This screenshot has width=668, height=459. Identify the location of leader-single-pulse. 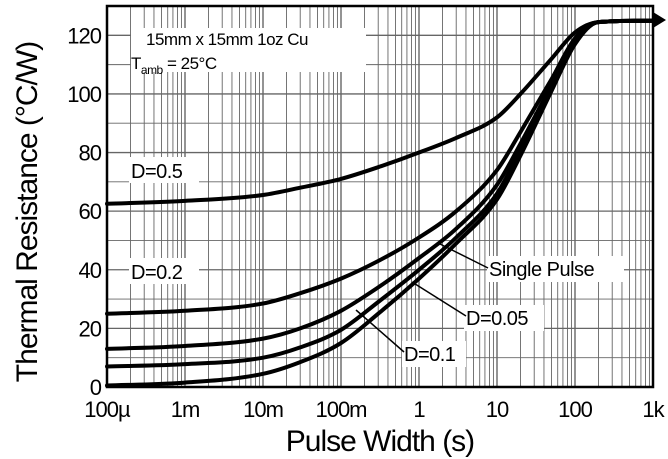
(464, 256).